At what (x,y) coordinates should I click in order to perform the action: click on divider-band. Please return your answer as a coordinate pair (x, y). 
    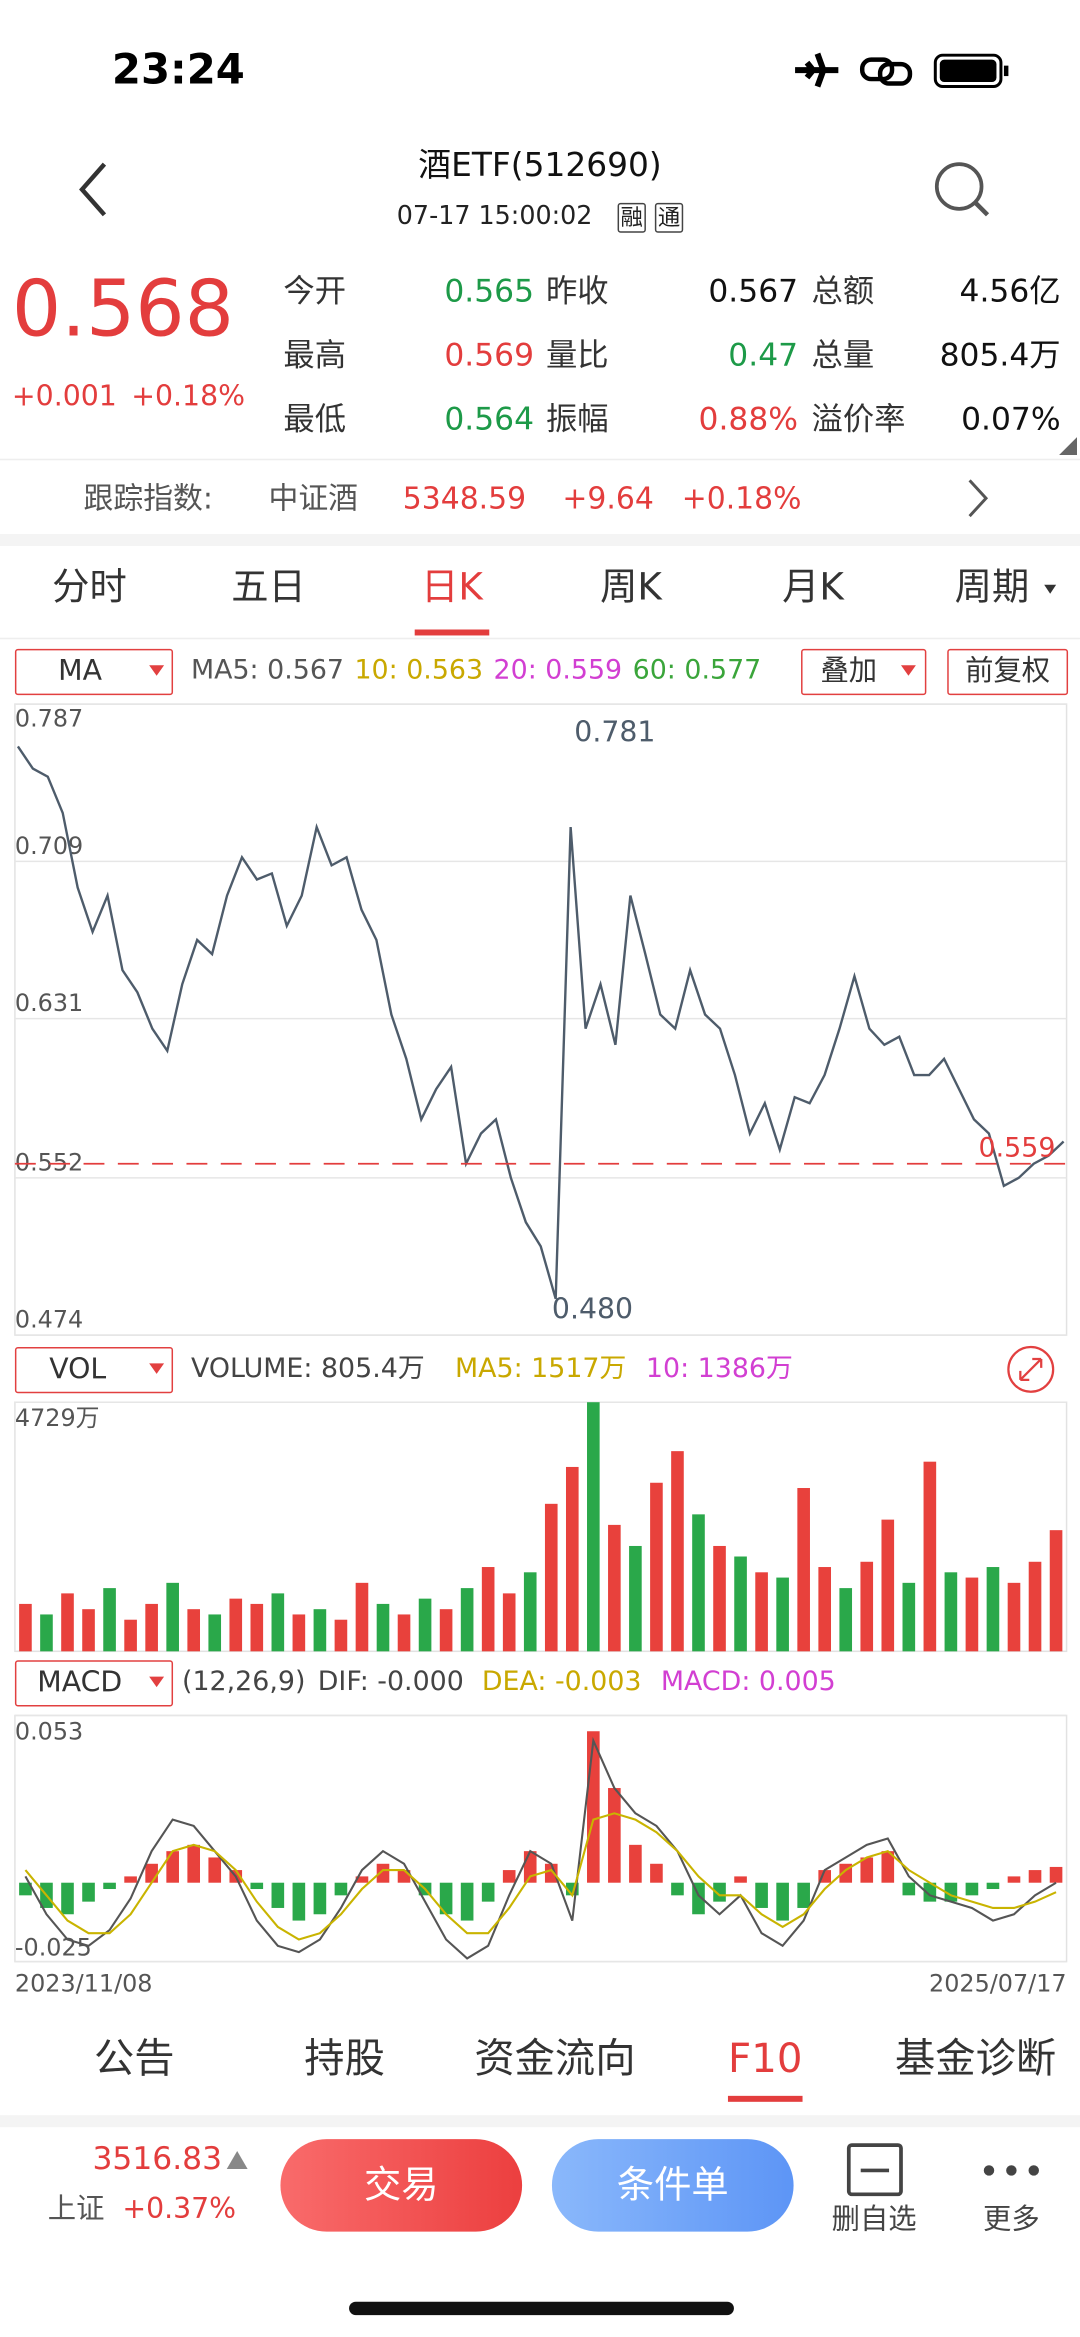
    Looking at the image, I should click on (540, 2121).